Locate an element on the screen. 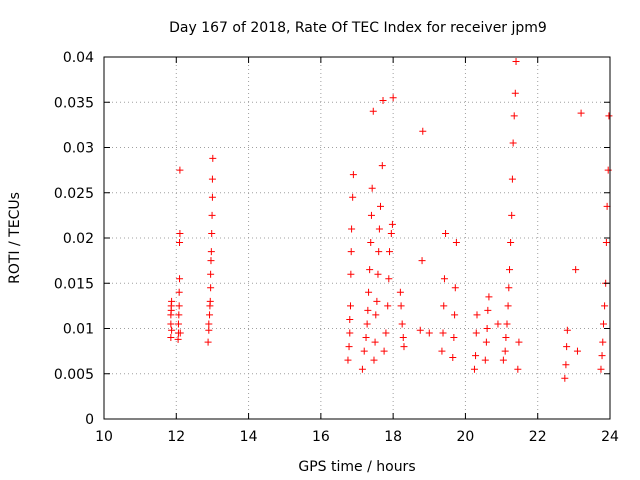 This screenshot has height=480, width=640. y-tick-labels: 0 0.005 0.01 0.015 0.02 0.025 0.03 0.035 0.04 is located at coordinates (74, 239).